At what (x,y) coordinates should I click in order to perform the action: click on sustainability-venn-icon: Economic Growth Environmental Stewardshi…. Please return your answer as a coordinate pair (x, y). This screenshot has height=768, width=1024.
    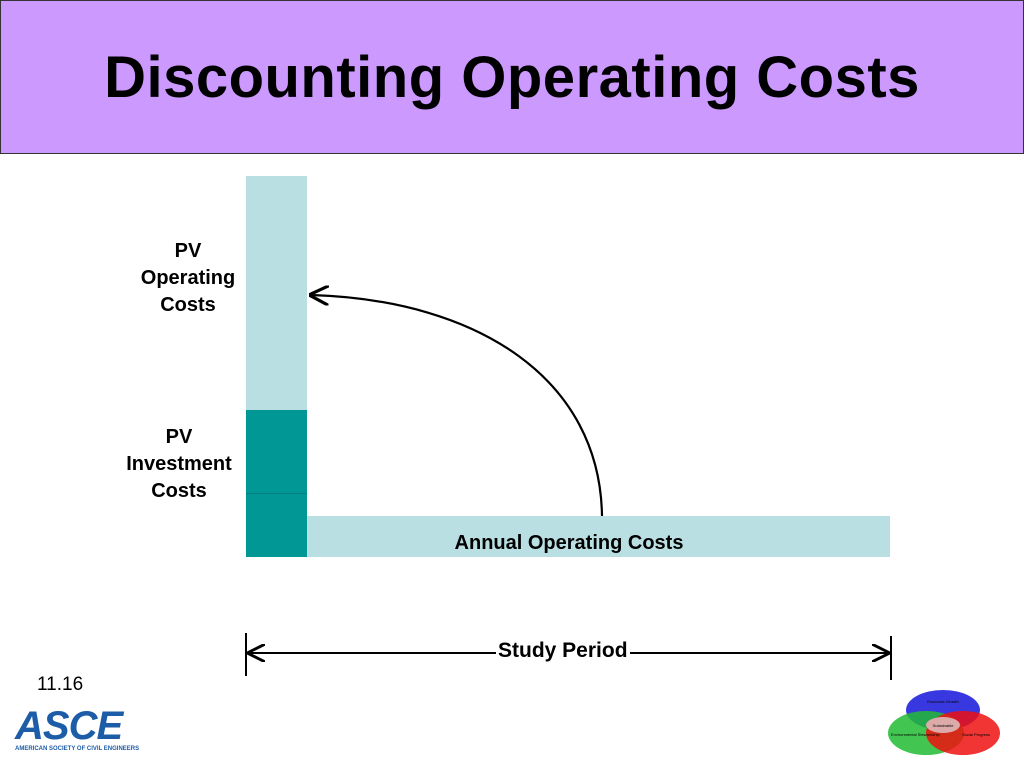
    Looking at the image, I should click on (944, 722).